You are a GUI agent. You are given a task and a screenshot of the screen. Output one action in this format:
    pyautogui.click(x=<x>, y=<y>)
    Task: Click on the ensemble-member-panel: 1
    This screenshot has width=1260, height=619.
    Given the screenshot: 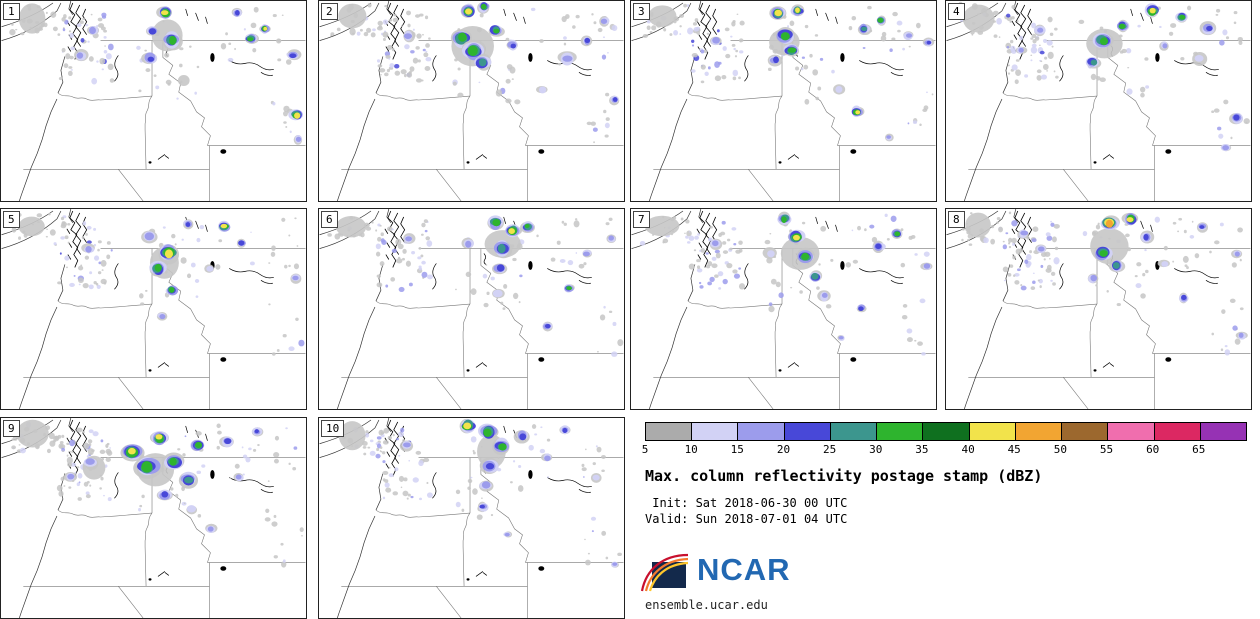 What is the action you would take?
    pyautogui.click(x=153, y=101)
    